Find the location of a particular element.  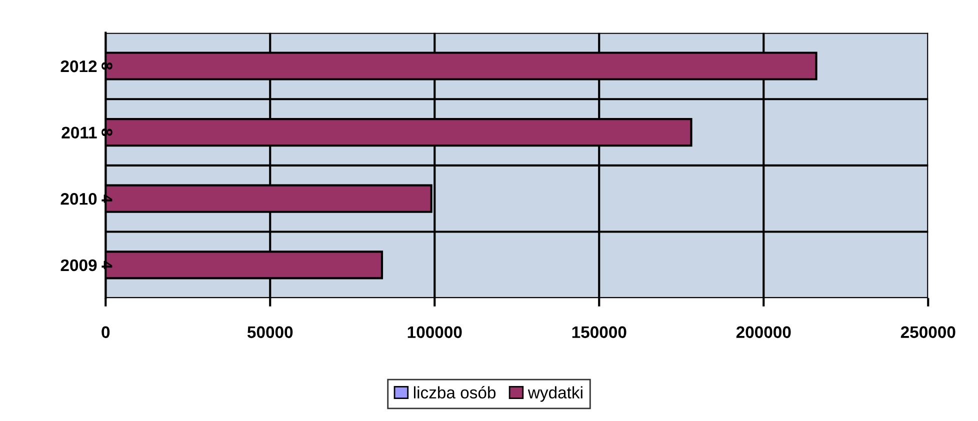

y-tick-label: 2012 is located at coordinates (78, 66).